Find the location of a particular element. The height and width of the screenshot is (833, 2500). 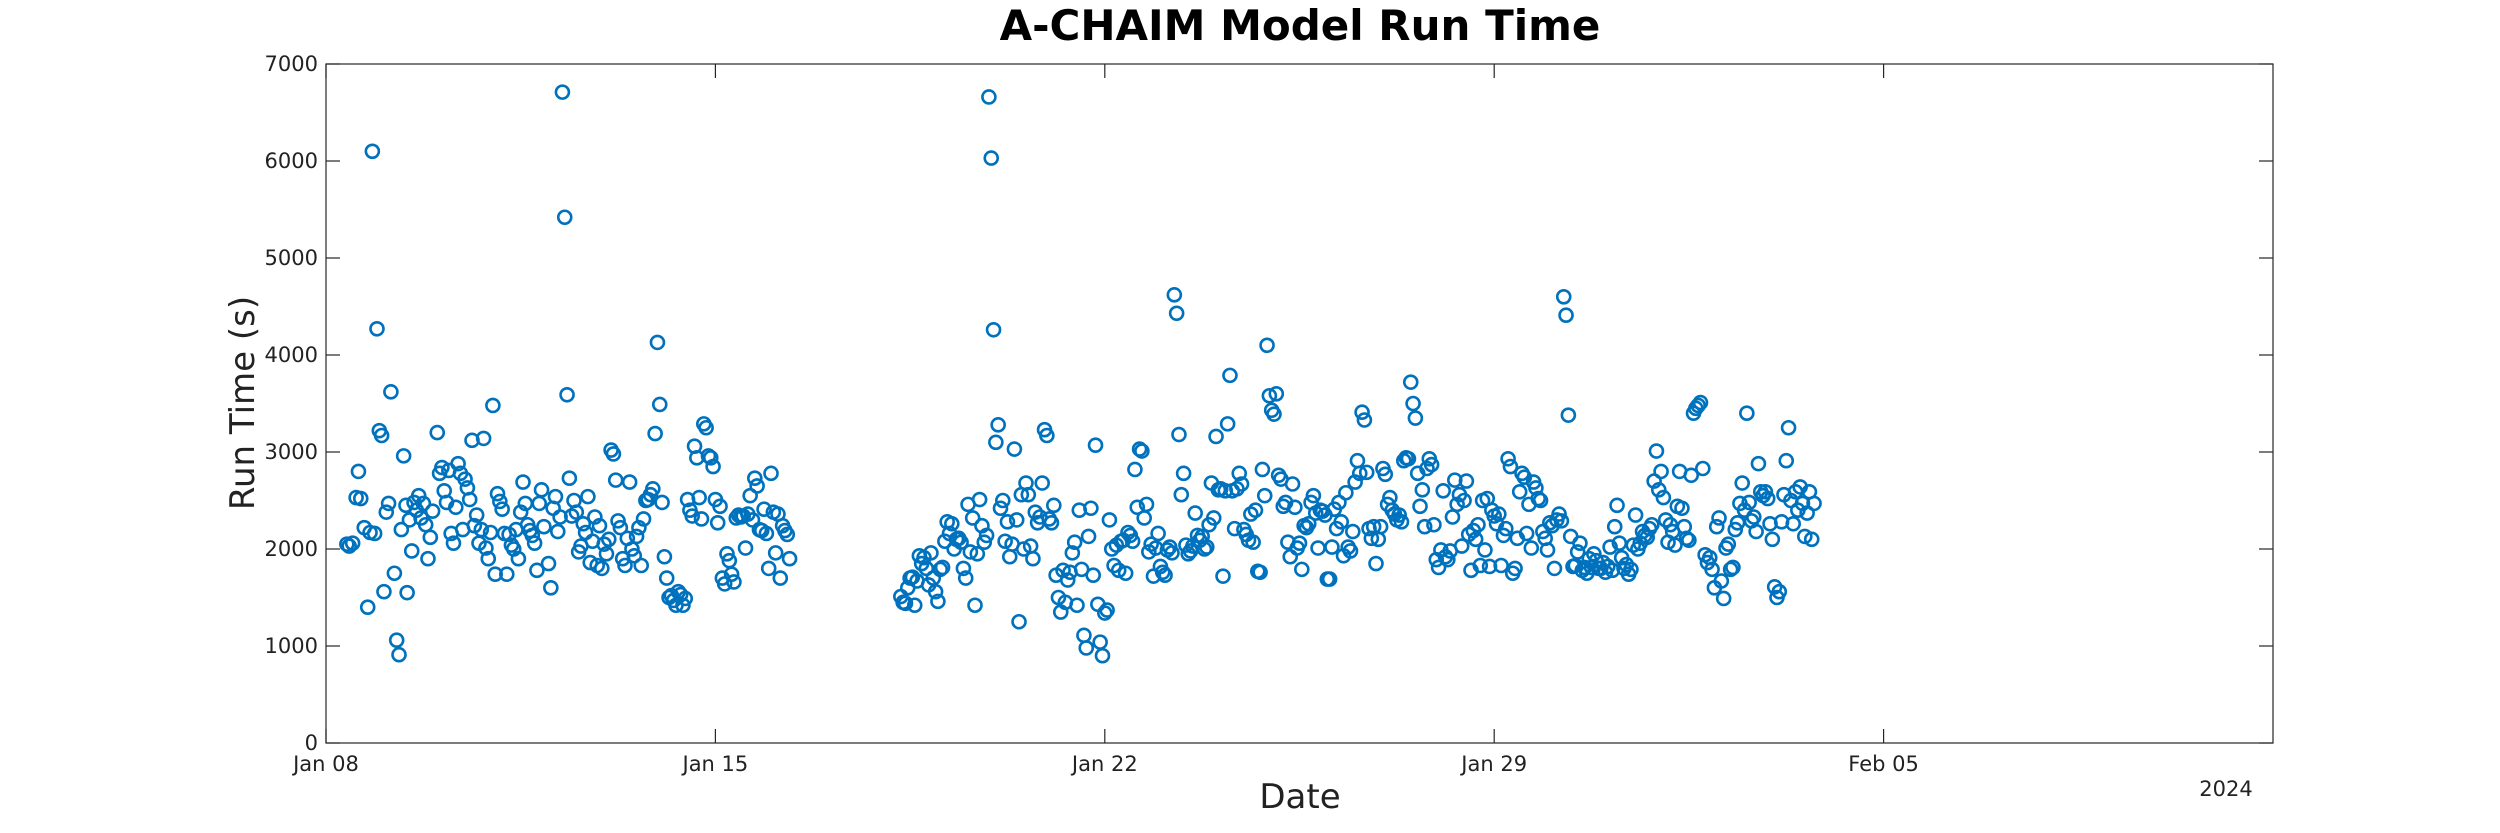

x-tick-label: Jan 15 is located at coordinates (715, 764).